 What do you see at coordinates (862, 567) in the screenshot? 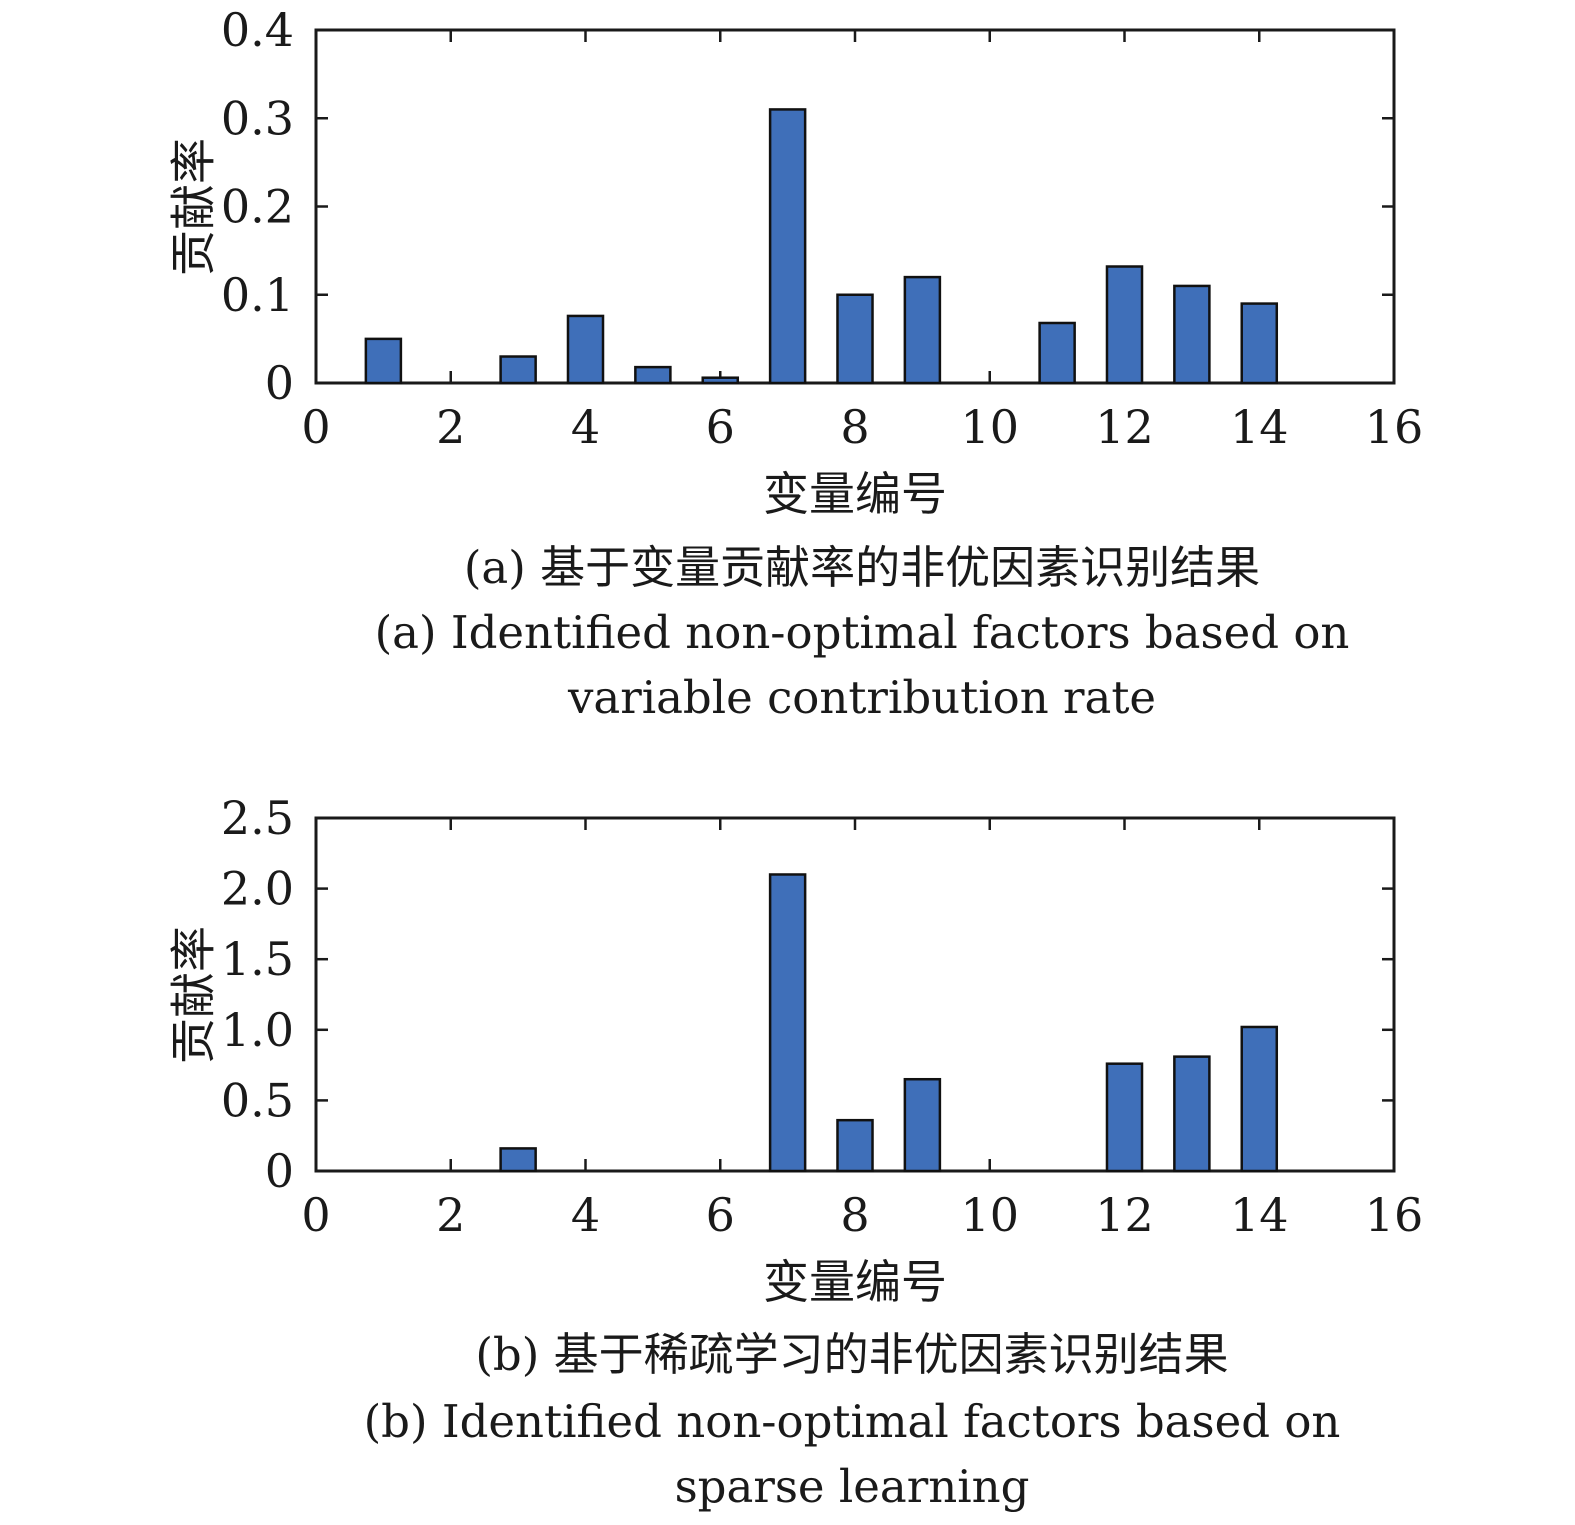
I see `caption-chinese: (a) 基于变量贡献率的非优因素识别结果` at bounding box center [862, 567].